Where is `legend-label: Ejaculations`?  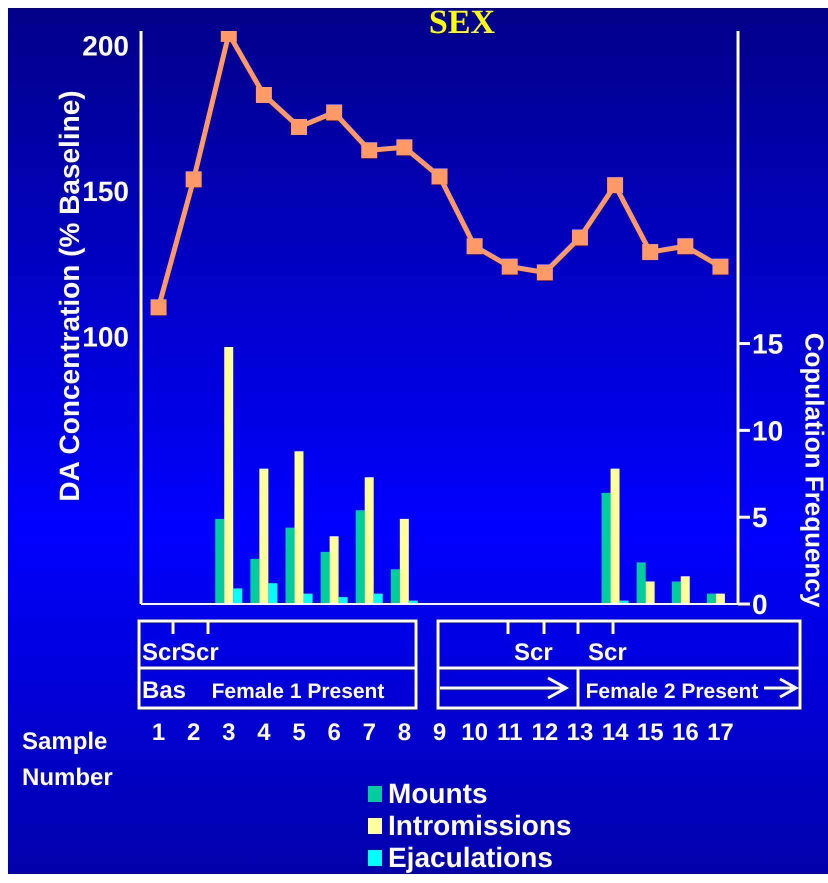
legend-label: Ejaculations is located at coordinates (470, 858).